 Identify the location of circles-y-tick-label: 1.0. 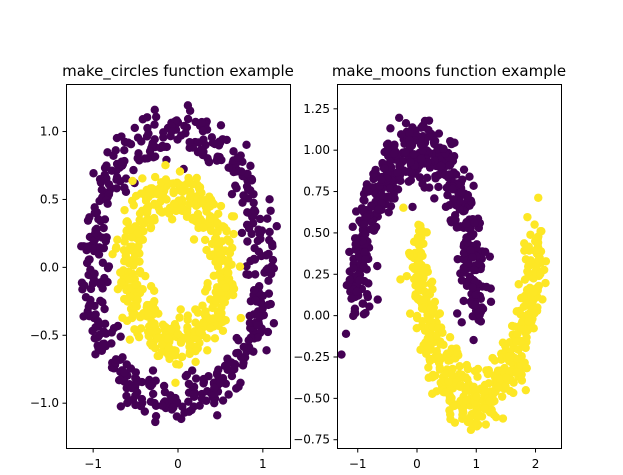
(49, 132).